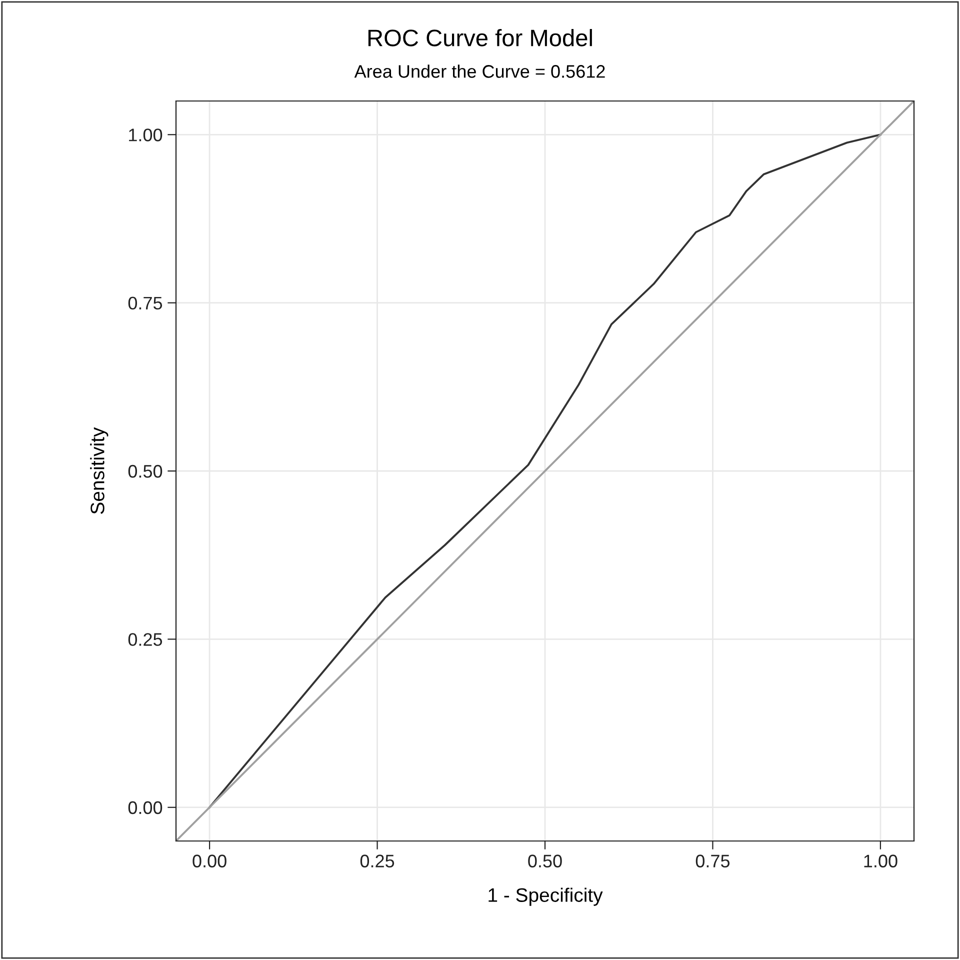  I want to click on chart-title: ROC Curve for Model, so click(480, 37).